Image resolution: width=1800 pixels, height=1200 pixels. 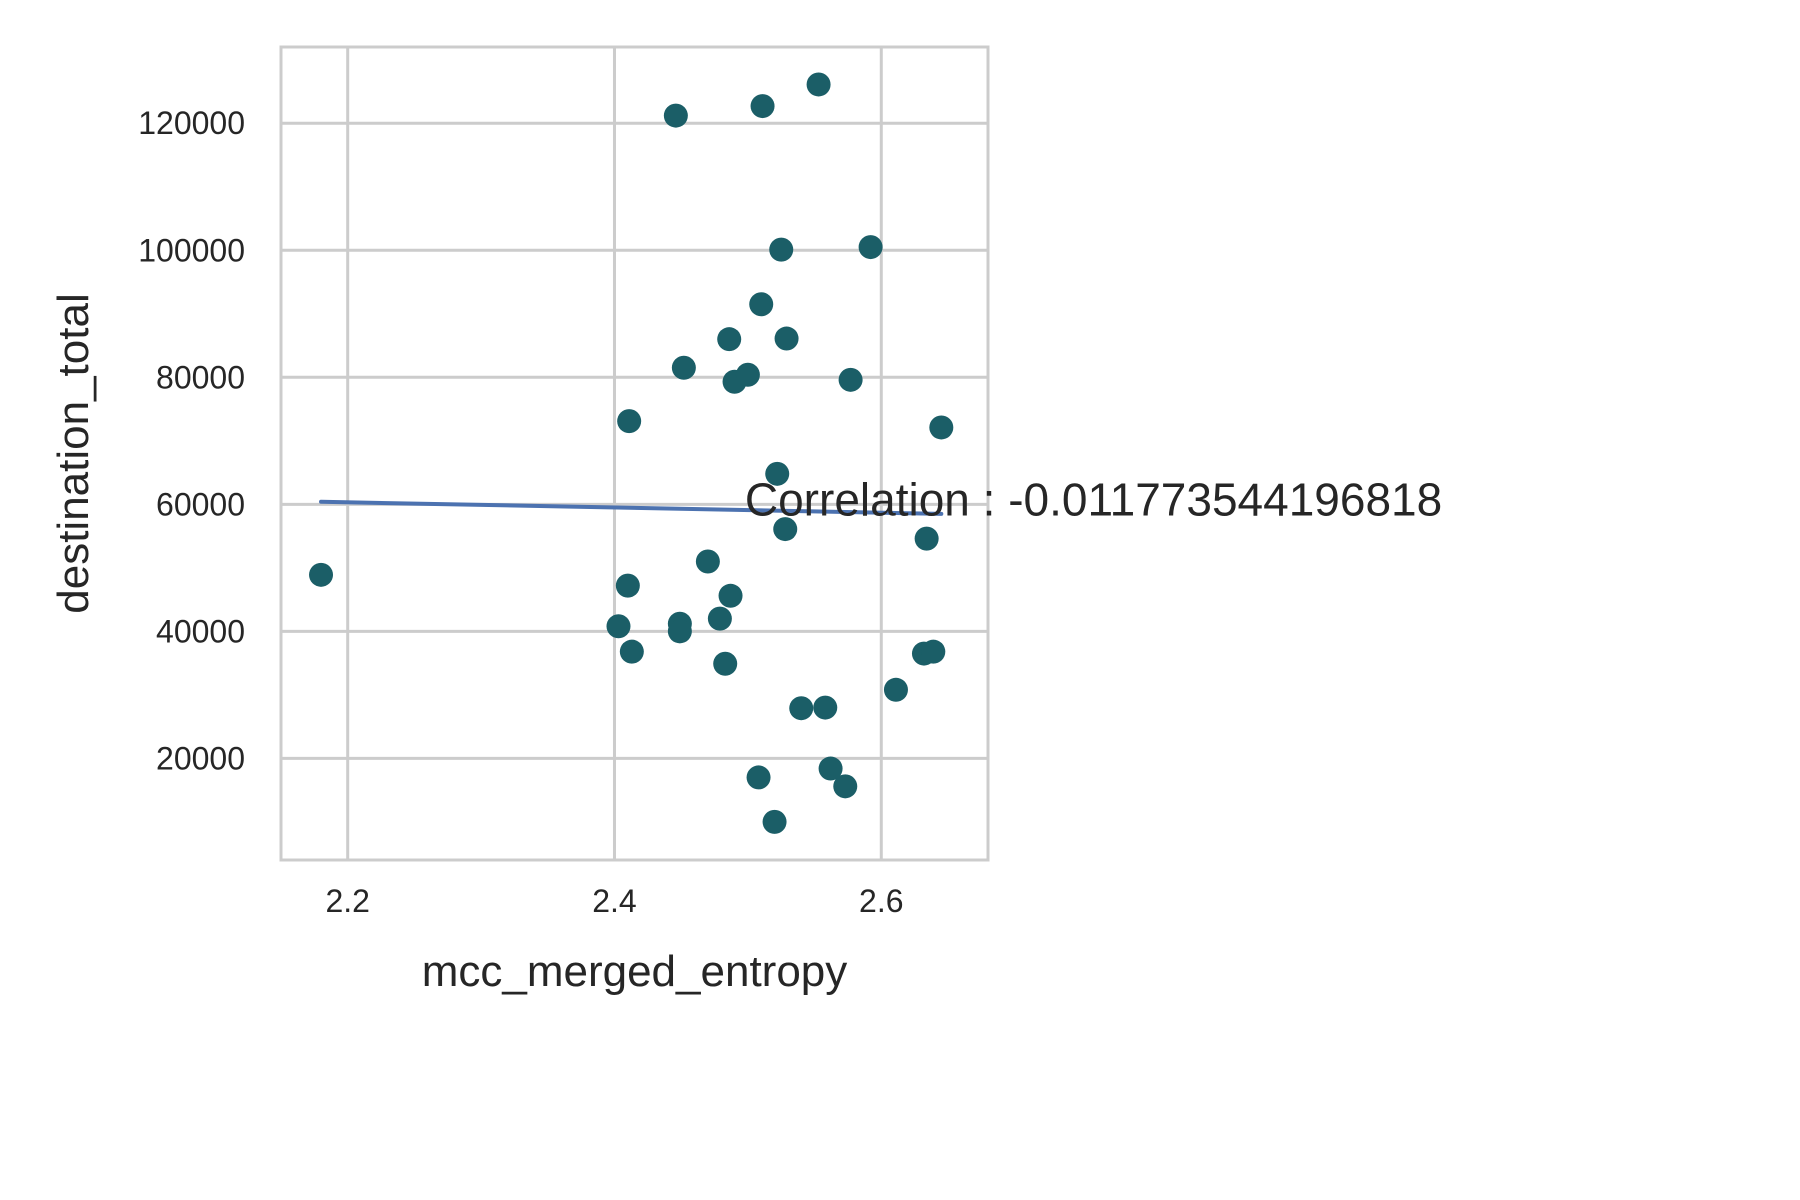 I want to click on y-tick-label: 120000, so click(x=191, y=123).